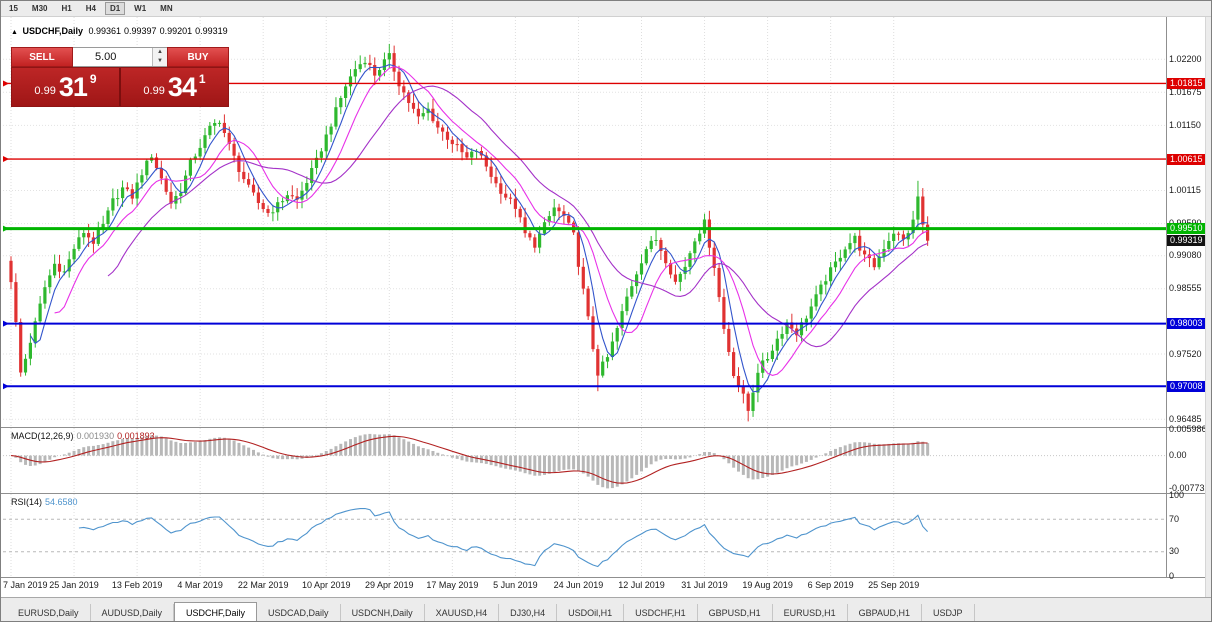  I want to click on rsi-value: 54.6580, so click(61, 502).